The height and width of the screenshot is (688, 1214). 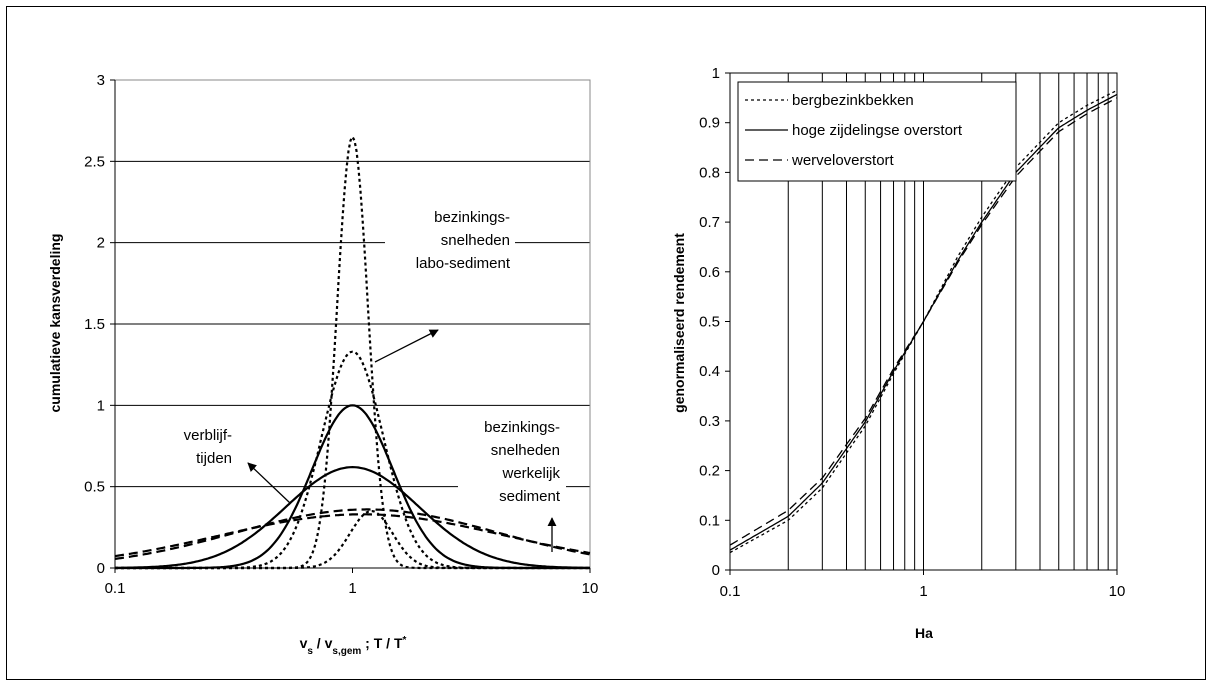 What do you see at coordinates (730, 591) in the screenshot?
I see `right-x-tick-label: 0.1` at bounding box center [730, 591].